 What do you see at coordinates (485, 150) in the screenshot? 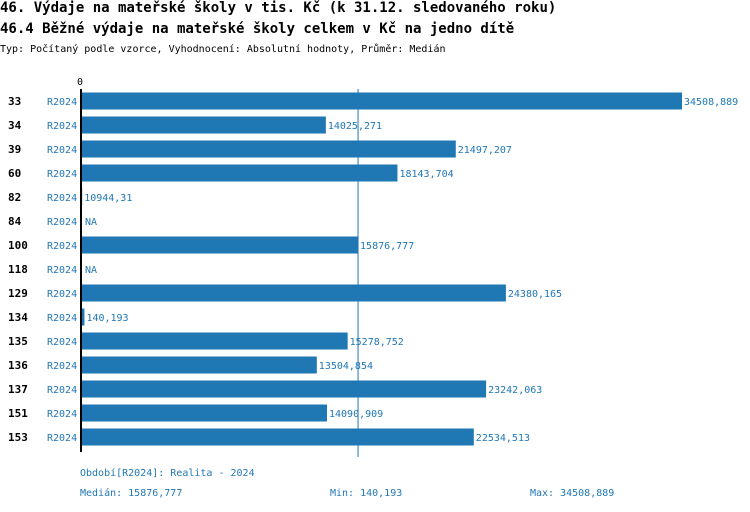
I see `data-label: 21497,207` at bounding box center [485, 150].